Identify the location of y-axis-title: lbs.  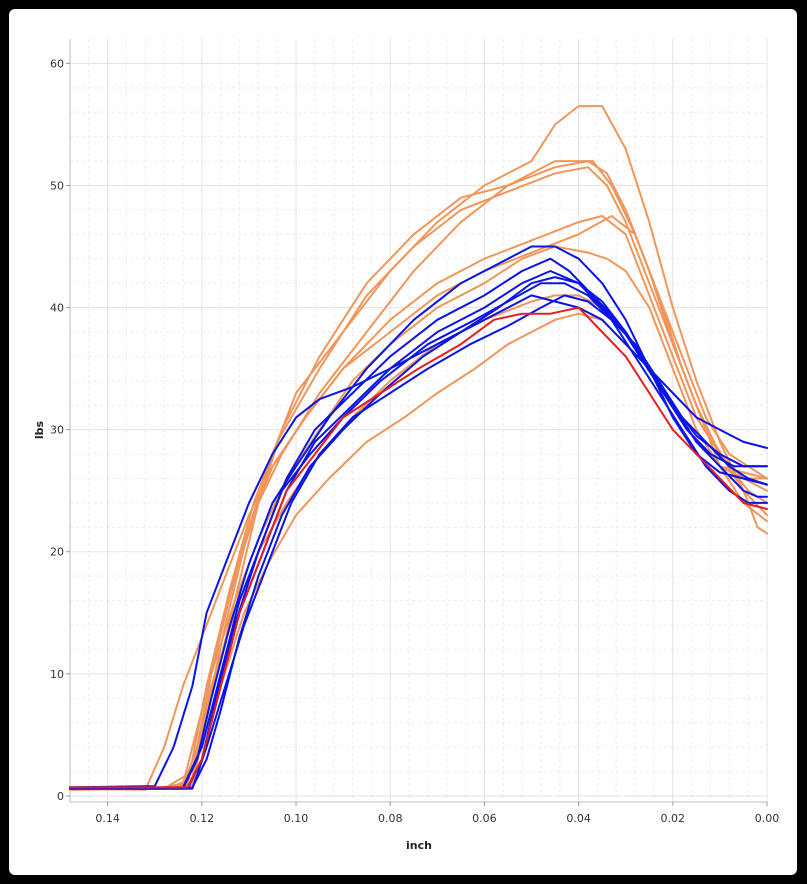
(39, 429).